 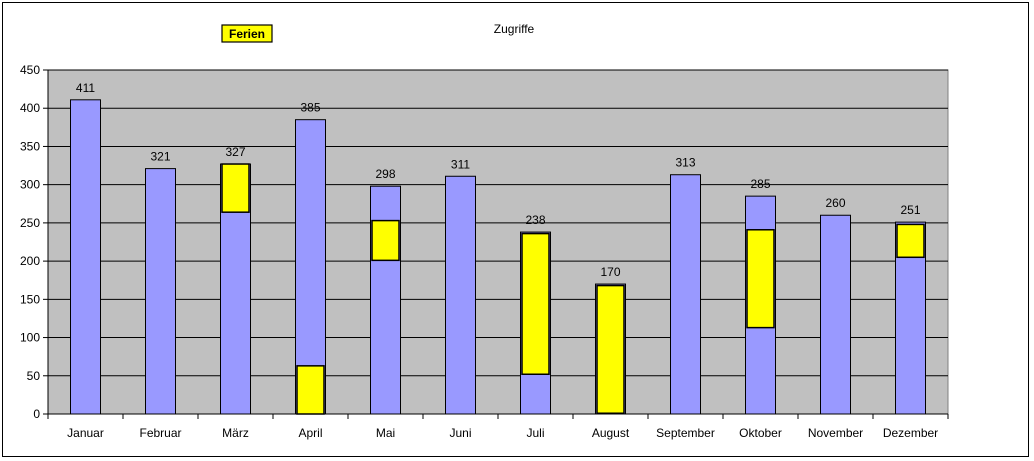 What do you see at coordinates (610, 349) in the screenshot?
I see `ferien-segment-august` at bounding box center [610, 349].